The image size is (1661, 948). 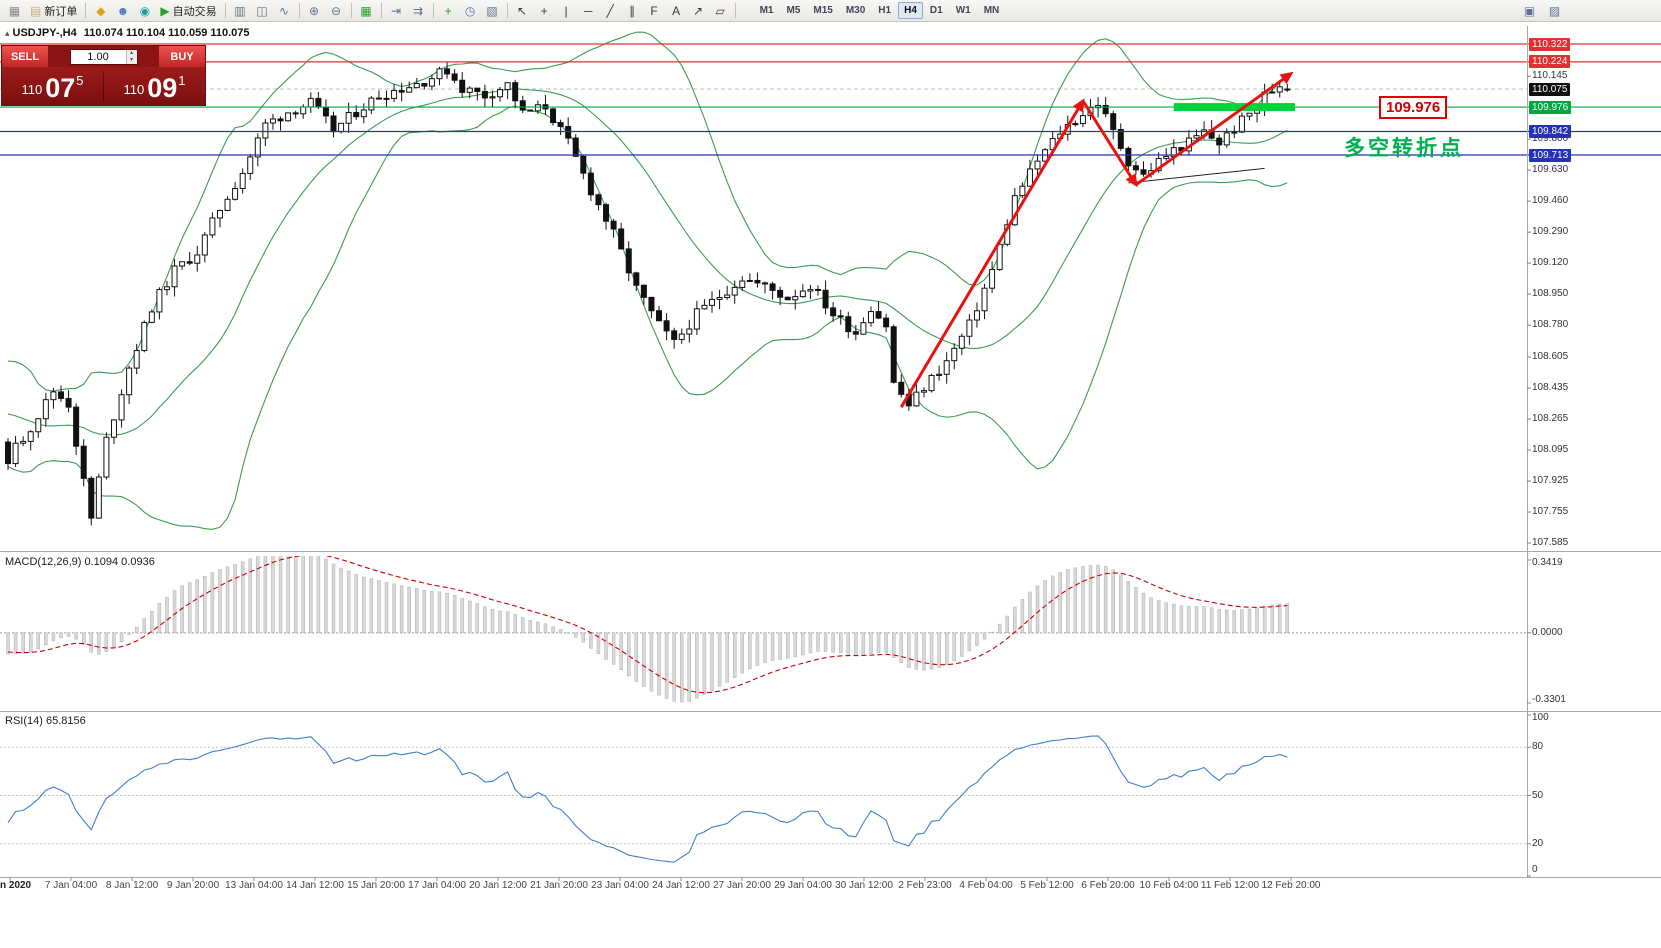 What do you see at coordinates (1196, 175) in the screenshot?
I see `support-trendline` at bounding box center [1196, 175].